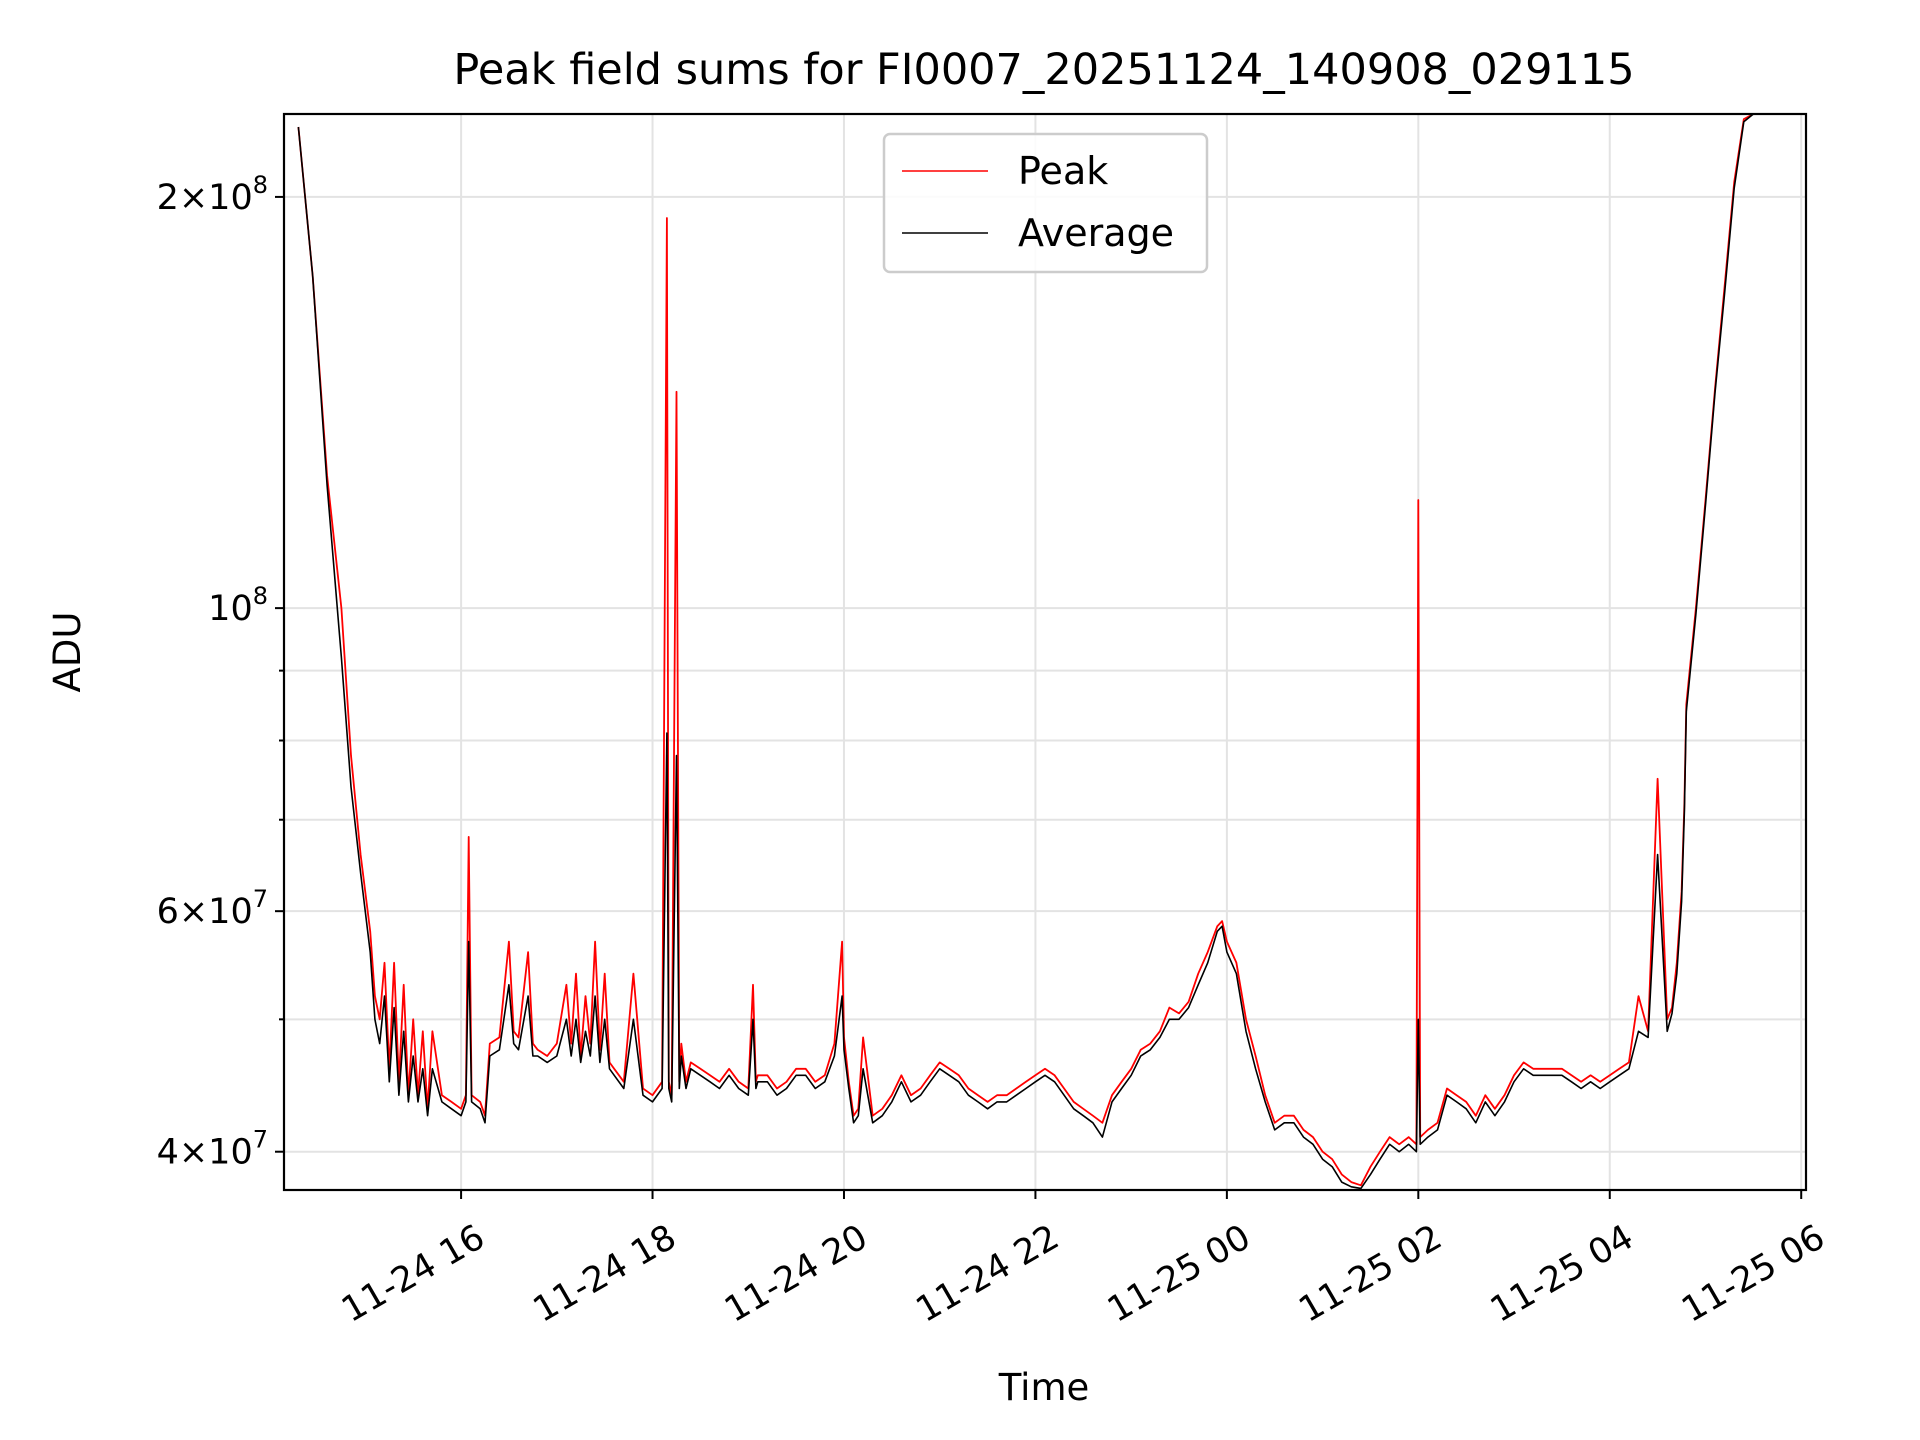  Describe the element at coordinates (238, 605) in the screenshot. I see `y-tick-label: 108` at that location.